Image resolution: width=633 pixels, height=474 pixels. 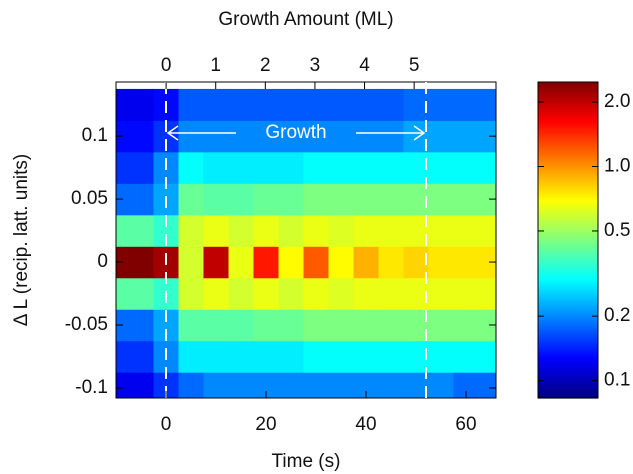 What do you see at coordinates (365, 424) in the screenshot?
I see `x-tick-label: 40` at bounding box center [365, 424].